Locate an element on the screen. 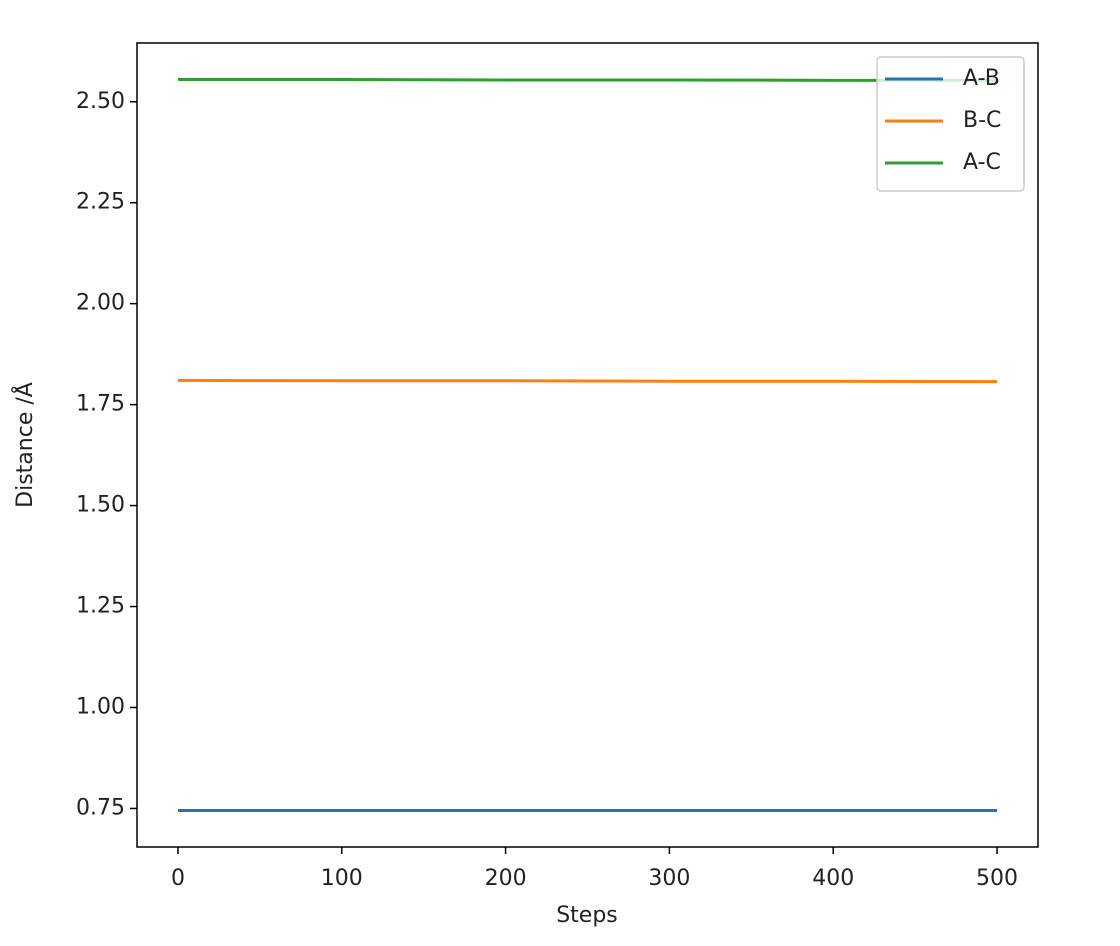  x-tick-label: 0 is located at coordinates (178, 878).